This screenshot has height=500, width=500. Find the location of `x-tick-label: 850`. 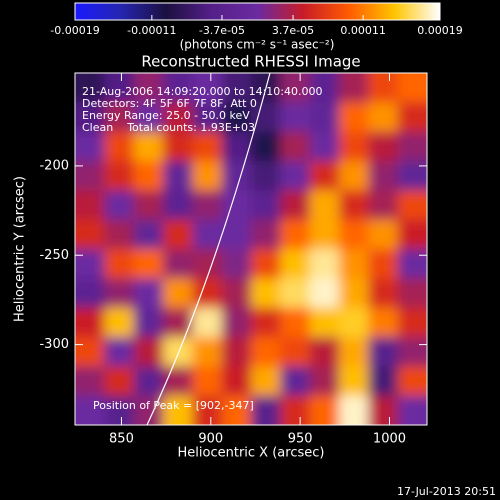

x-tick-label: 850 is located at coordinates (121, 439).